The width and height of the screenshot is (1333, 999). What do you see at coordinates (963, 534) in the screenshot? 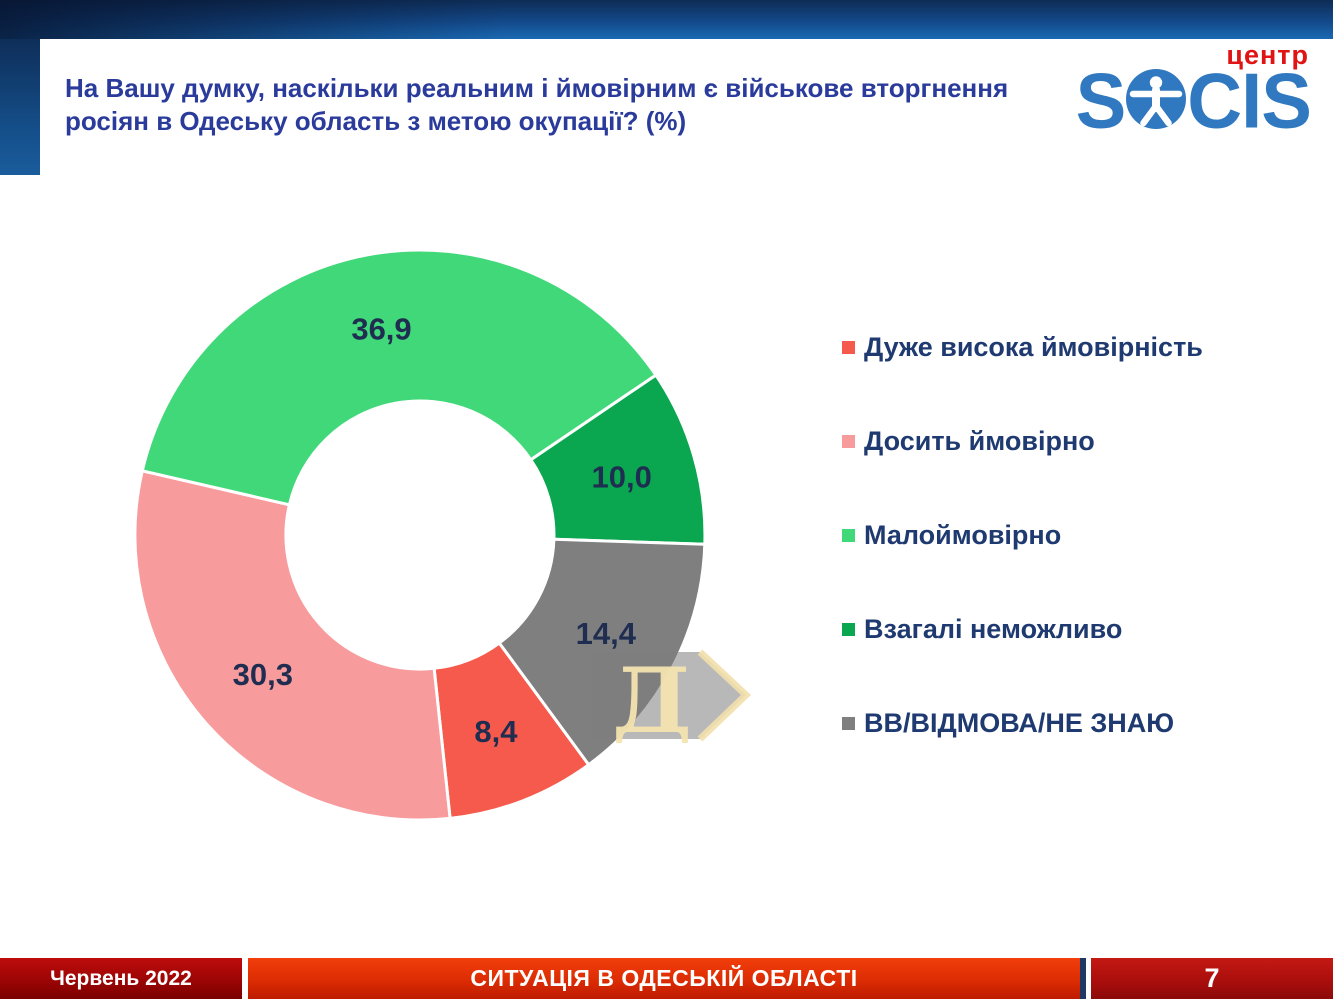
I see `legend-label: Малоймовірно` at bounding box center [963, 534].